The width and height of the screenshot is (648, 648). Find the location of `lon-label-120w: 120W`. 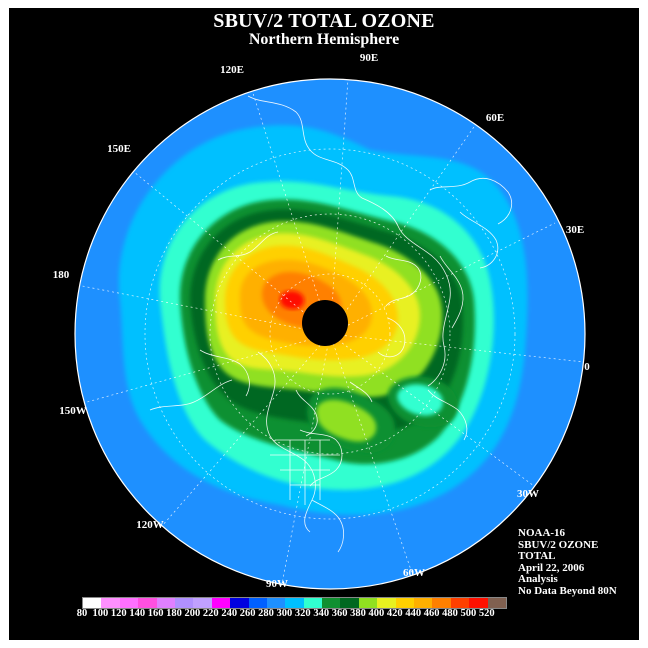

lon-label-120w: 120W is located at coordinates (150, 525).